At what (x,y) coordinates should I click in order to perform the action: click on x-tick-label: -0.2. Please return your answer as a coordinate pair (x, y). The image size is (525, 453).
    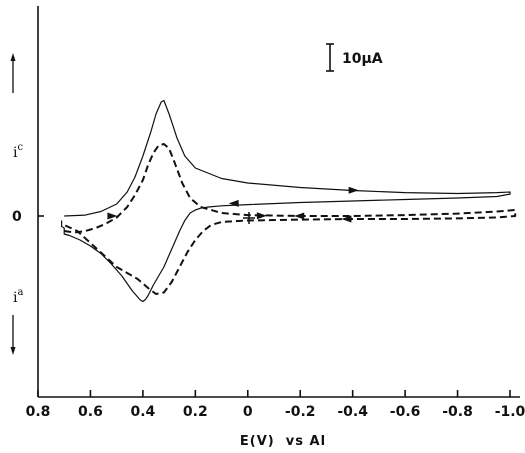
    Looking at the image, I should click on (300, 412).